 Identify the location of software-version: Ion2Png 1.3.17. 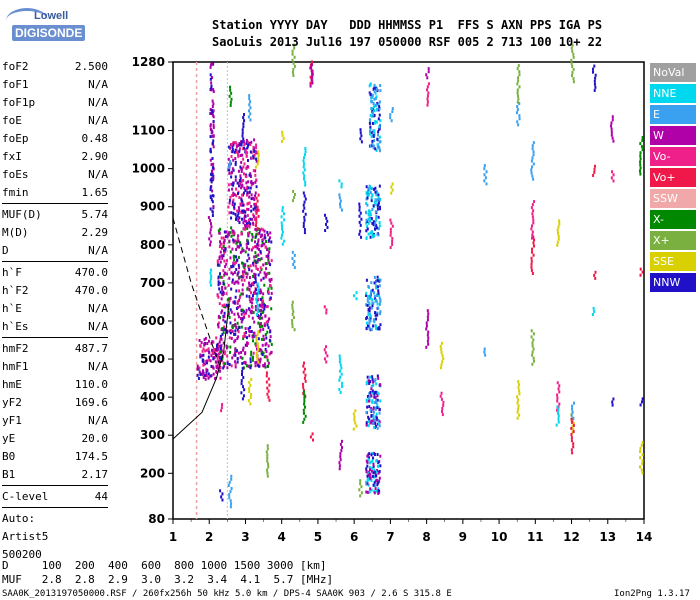
(652, 594).